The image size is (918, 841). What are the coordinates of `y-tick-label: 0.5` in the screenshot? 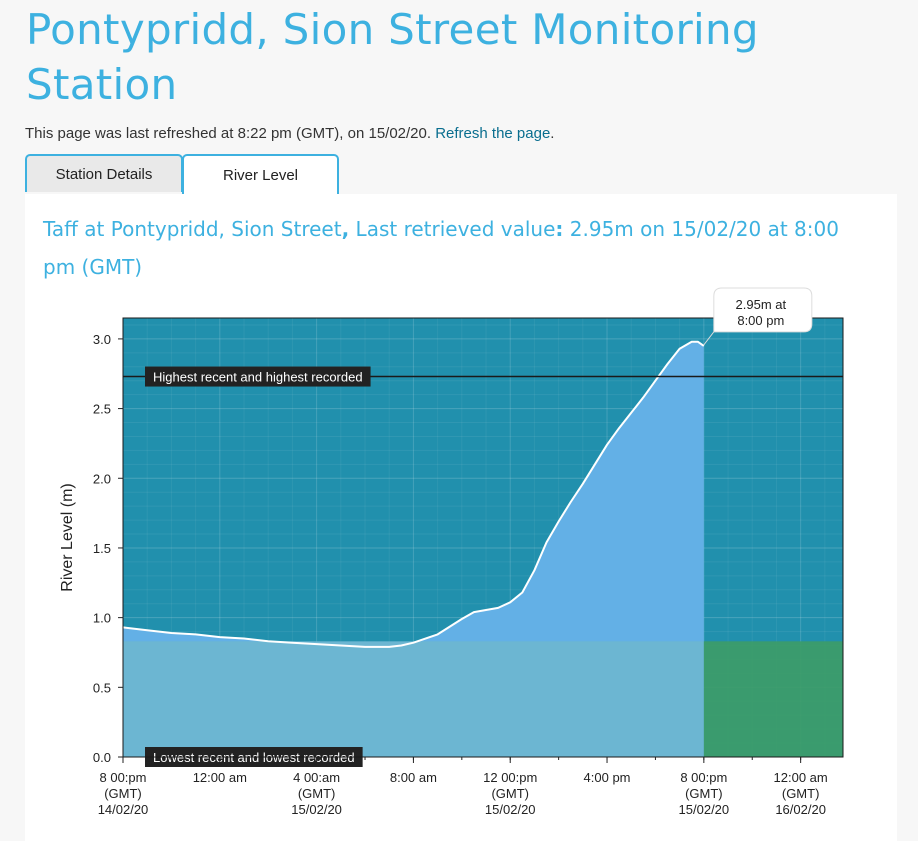 It's located at (102, 687).